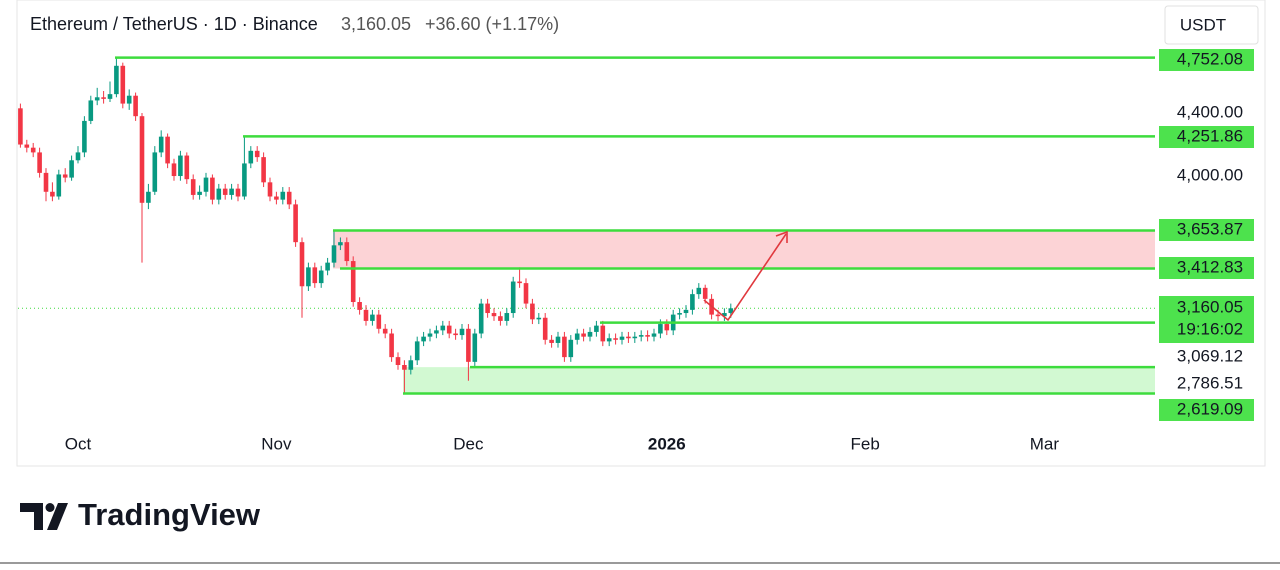 This screenshot has height=570, width=1280. Describe the element at coordinates (1045, 443) in the screenshot. I see `x-tick-label: Mar` at that location.